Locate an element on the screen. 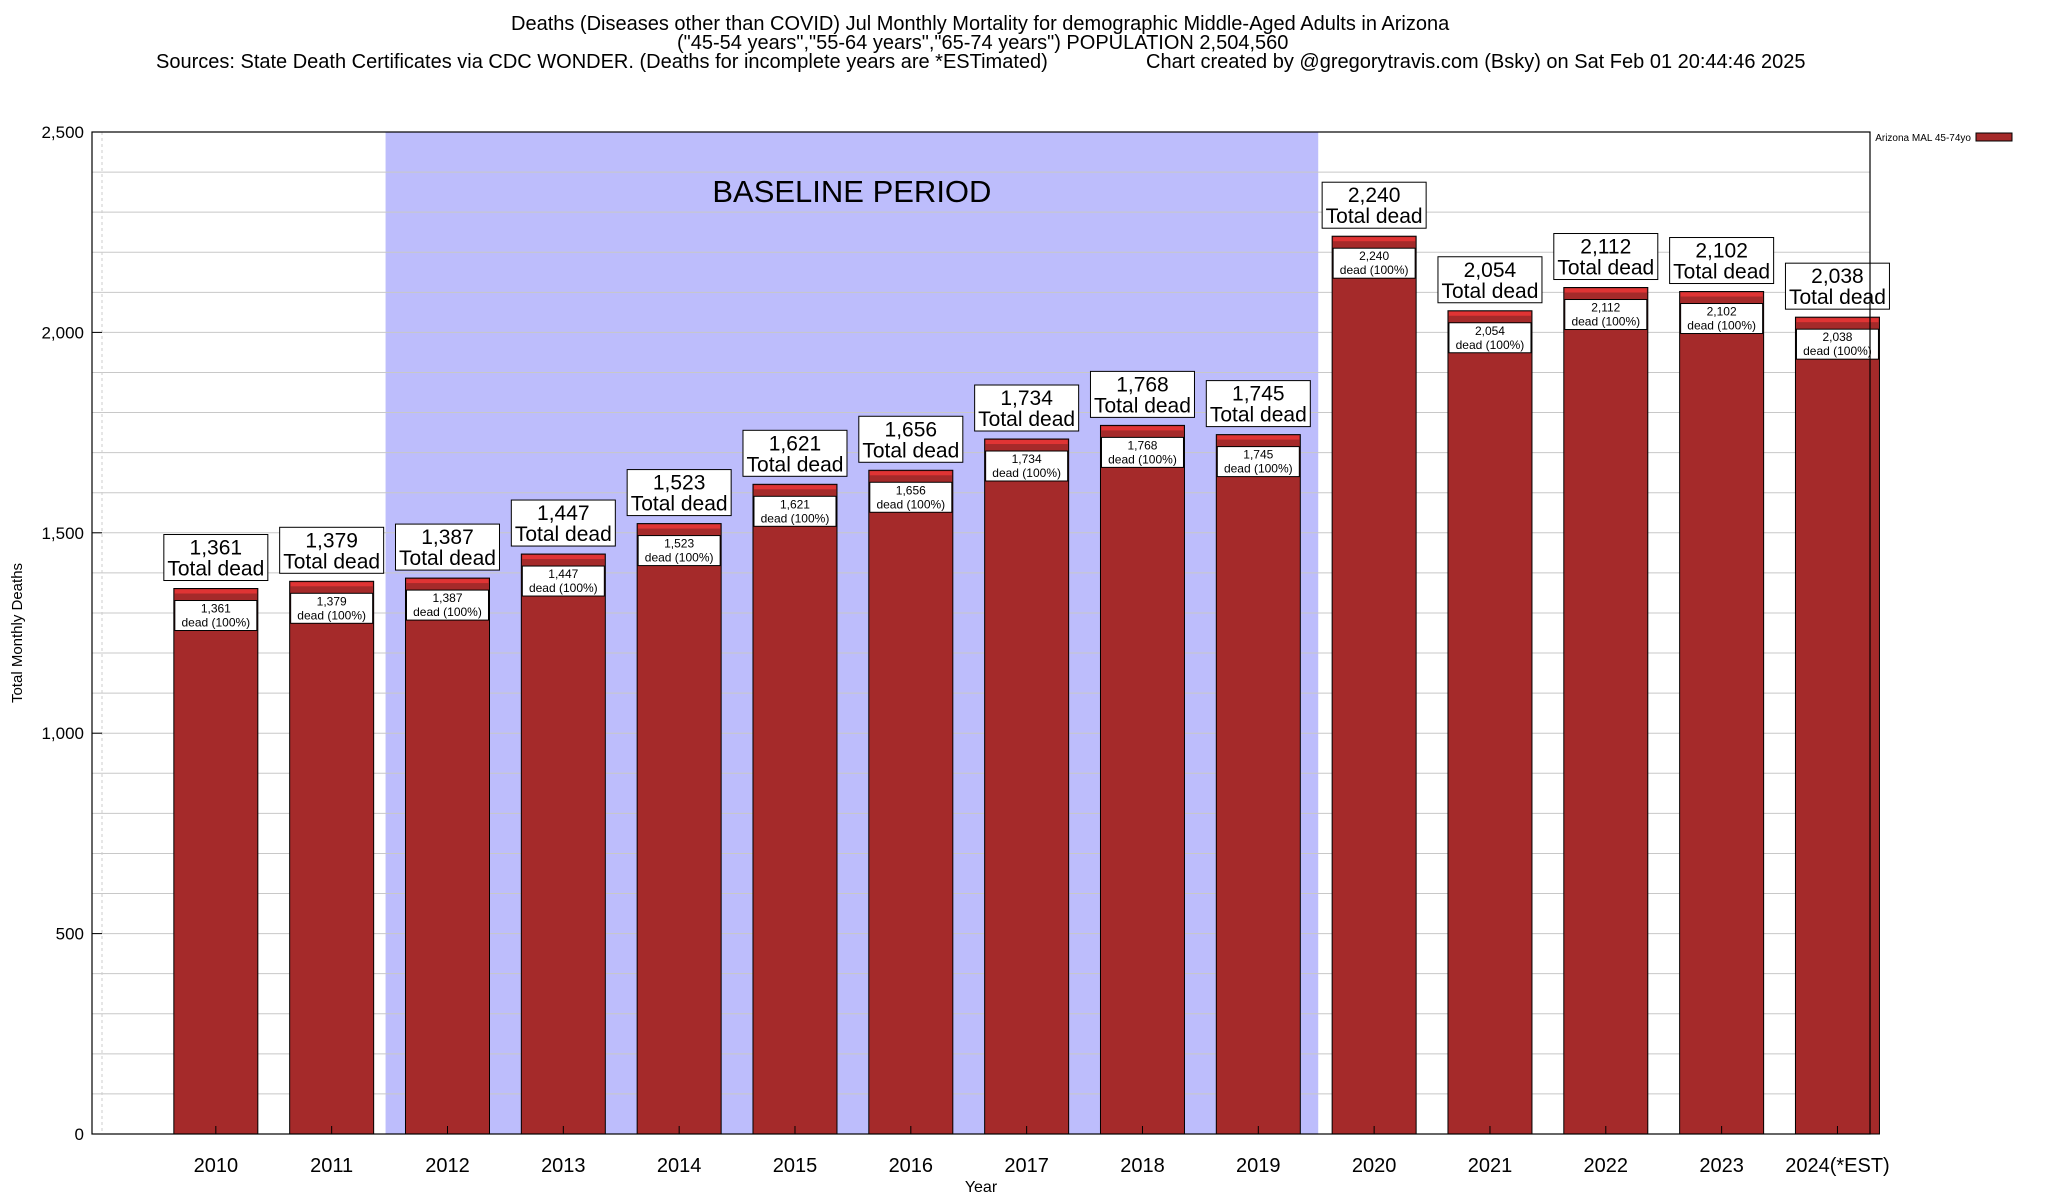 This screenshot has height=1200, width=2048. y-tick-label: 1,000 is located at coordinates (62, 733).